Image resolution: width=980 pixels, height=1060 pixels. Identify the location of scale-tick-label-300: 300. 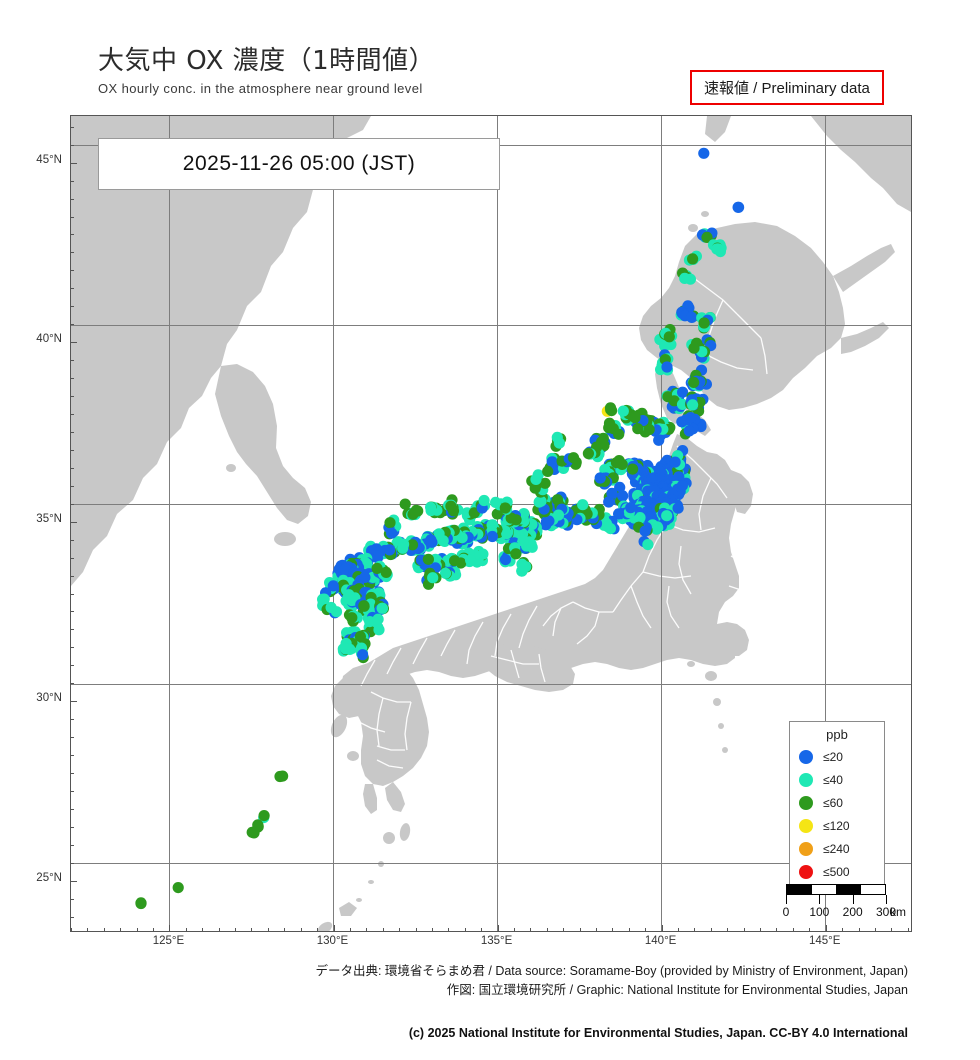
(886, 912).